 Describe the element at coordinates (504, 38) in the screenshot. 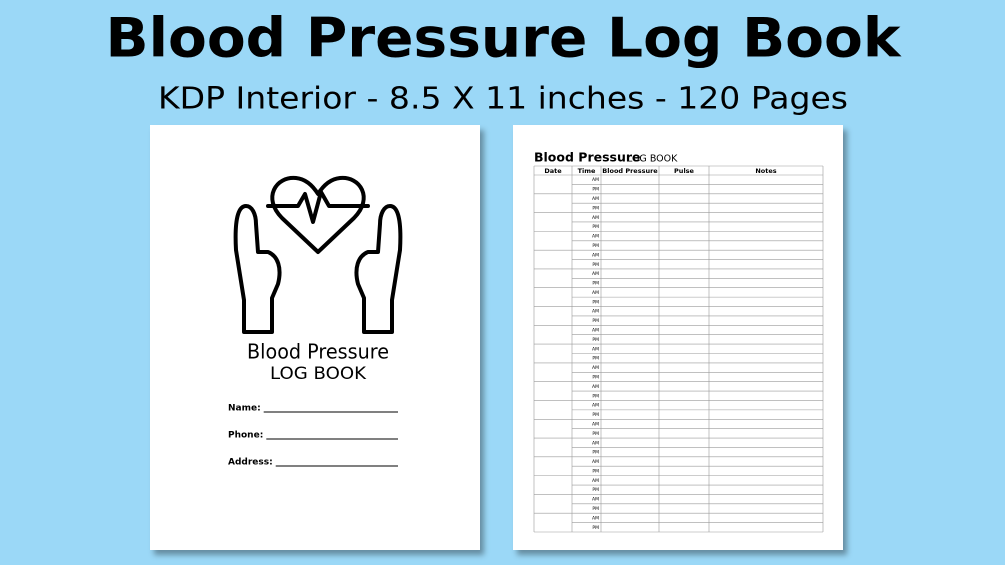

I see `title: Blood Pressure Log Book` at that location.